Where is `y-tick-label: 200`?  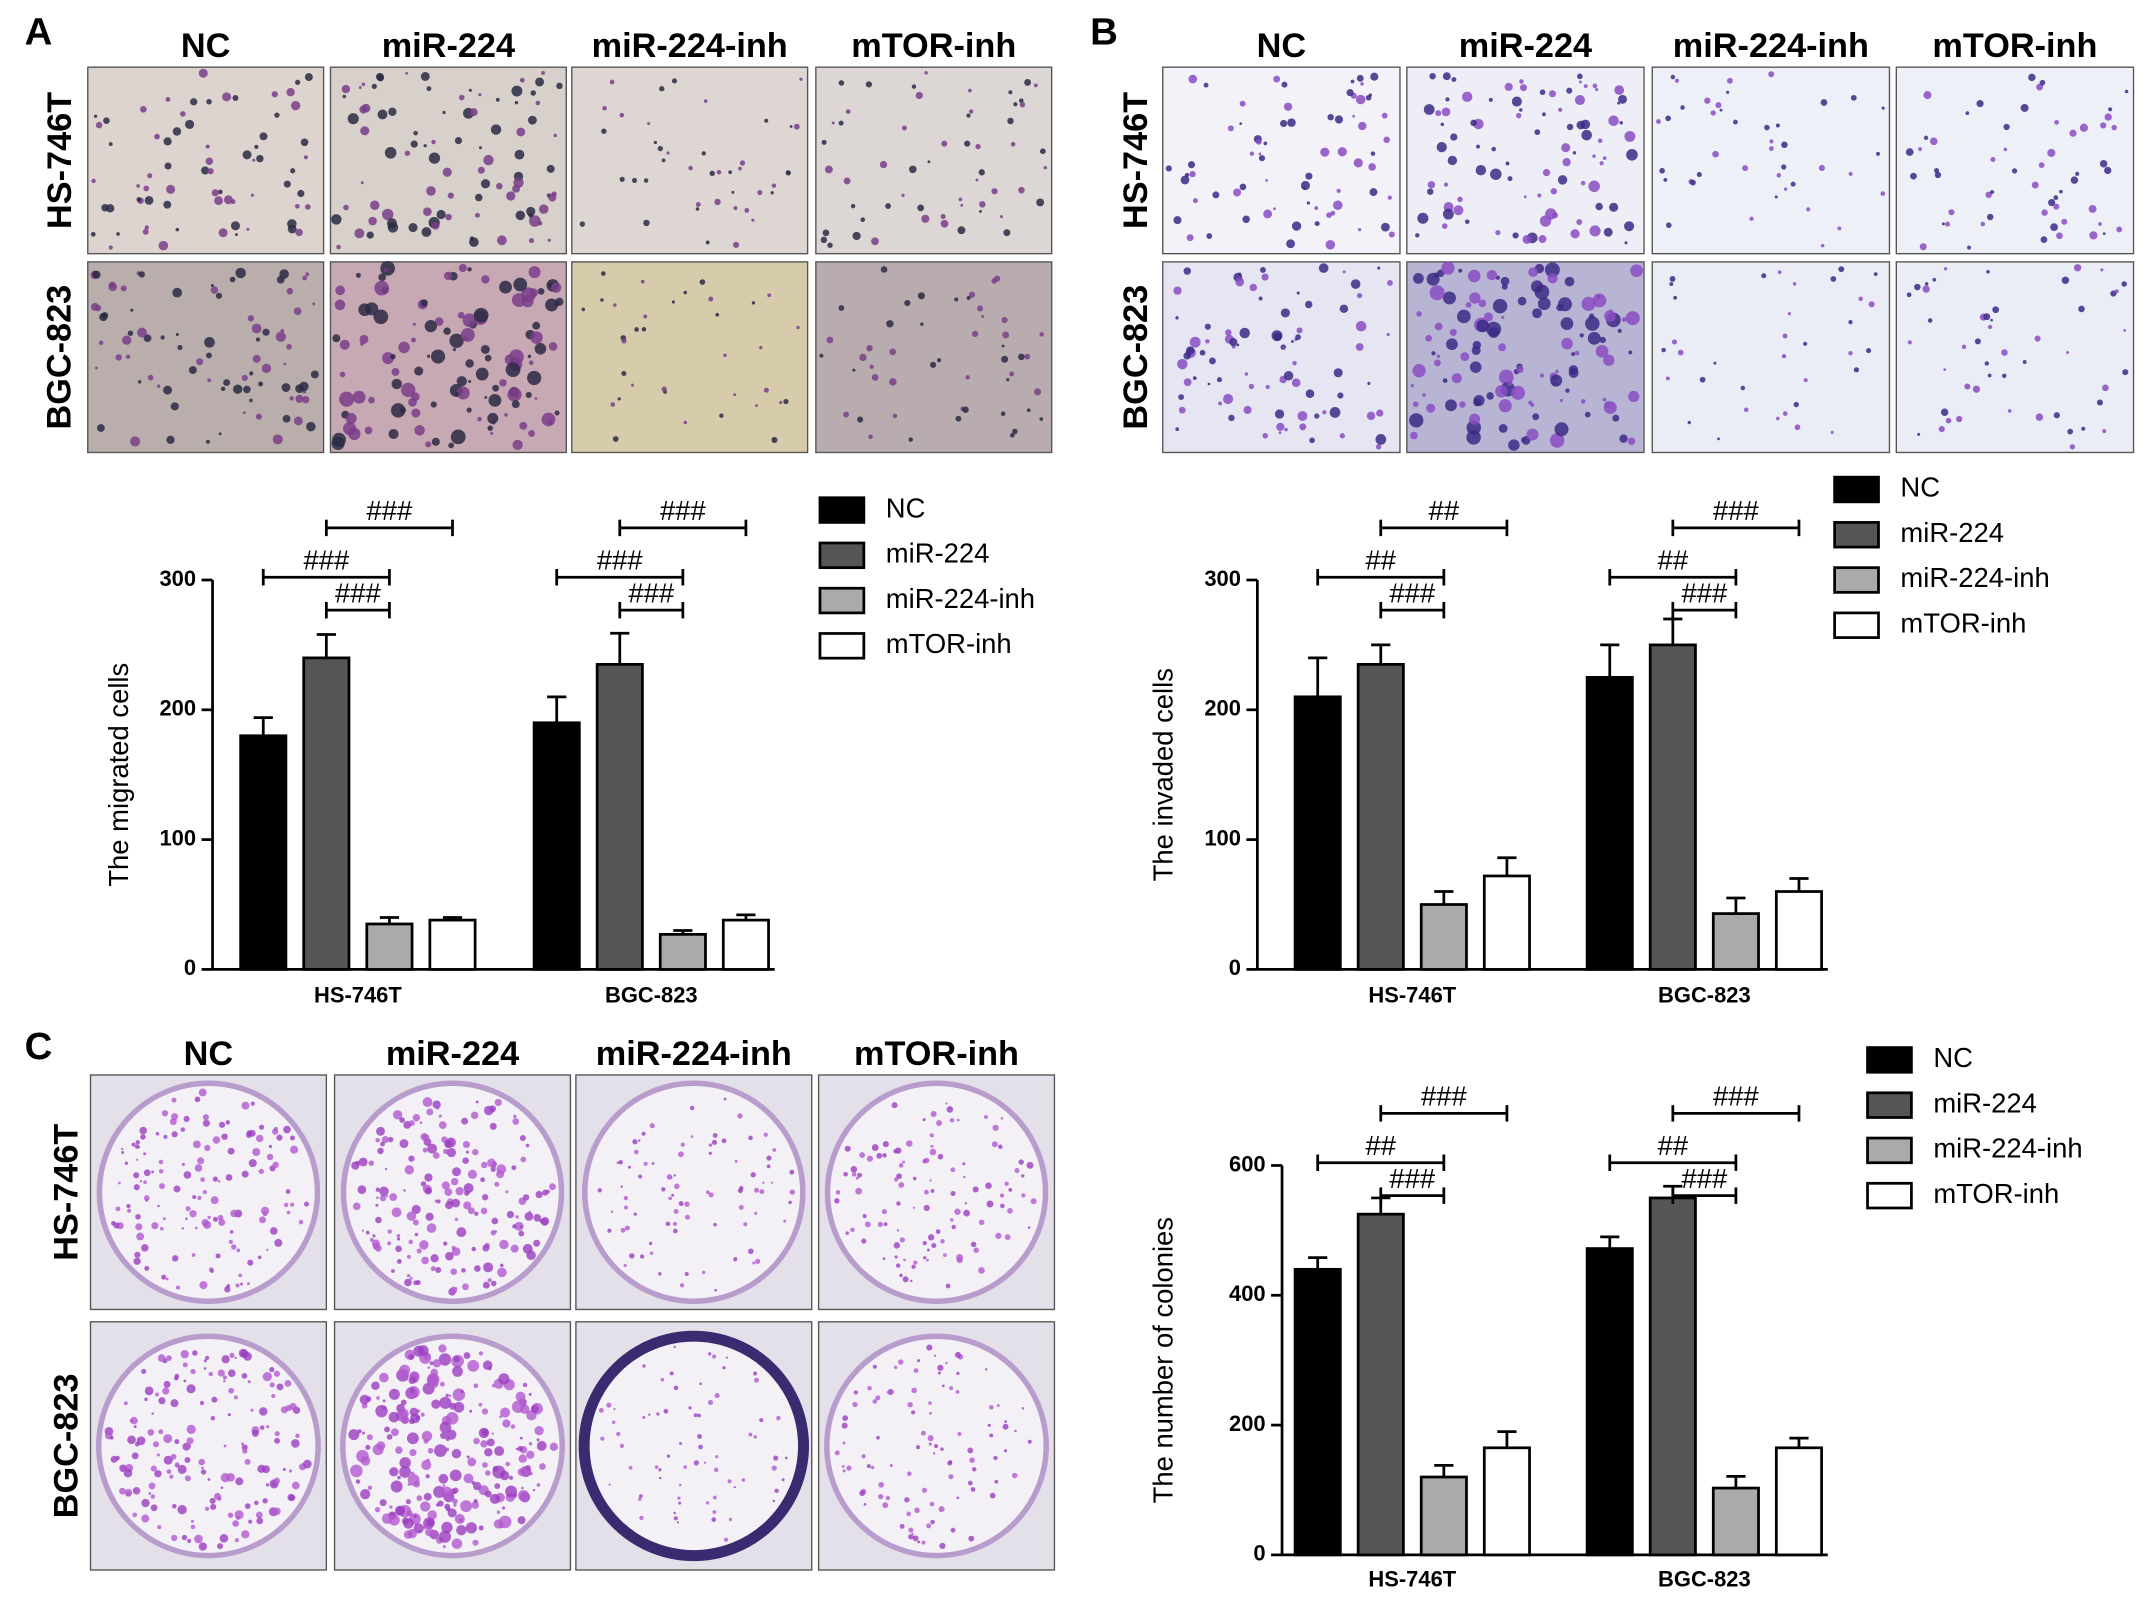 y-tick-label: 200 is located at coordinates (1222, 708).